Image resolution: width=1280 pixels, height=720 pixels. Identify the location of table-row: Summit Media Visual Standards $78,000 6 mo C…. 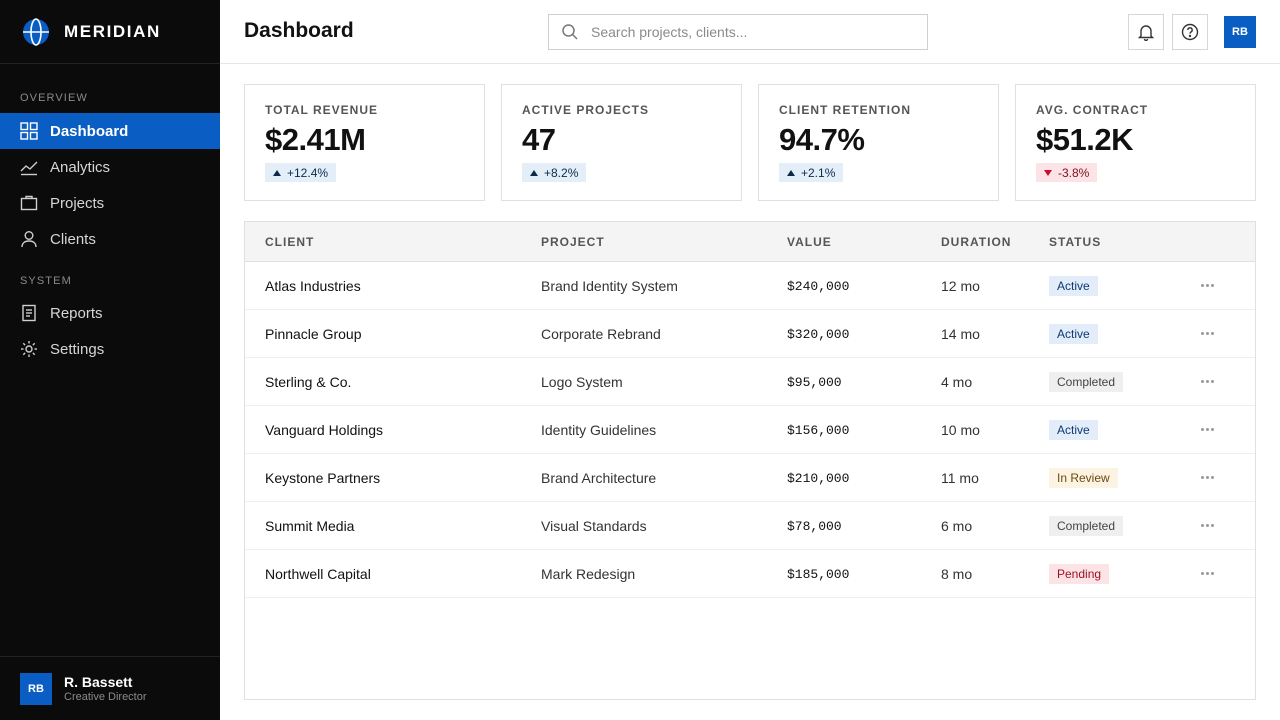
(750, 526).